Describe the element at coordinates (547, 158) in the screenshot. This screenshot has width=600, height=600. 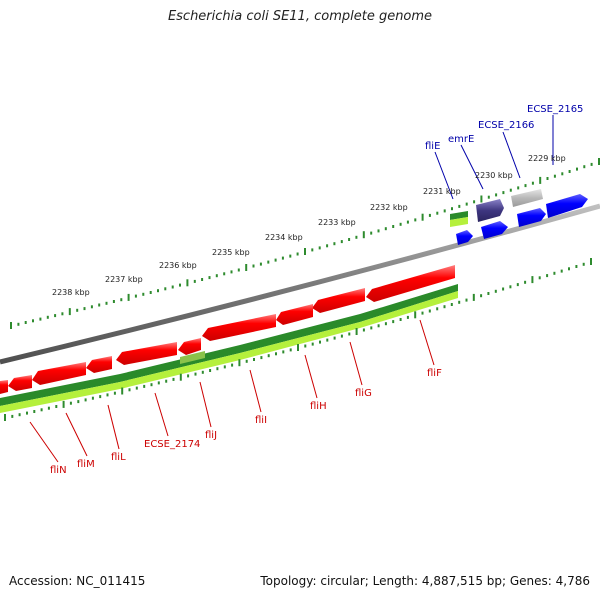
I see `scale-label: 2229 kbp` at that location.